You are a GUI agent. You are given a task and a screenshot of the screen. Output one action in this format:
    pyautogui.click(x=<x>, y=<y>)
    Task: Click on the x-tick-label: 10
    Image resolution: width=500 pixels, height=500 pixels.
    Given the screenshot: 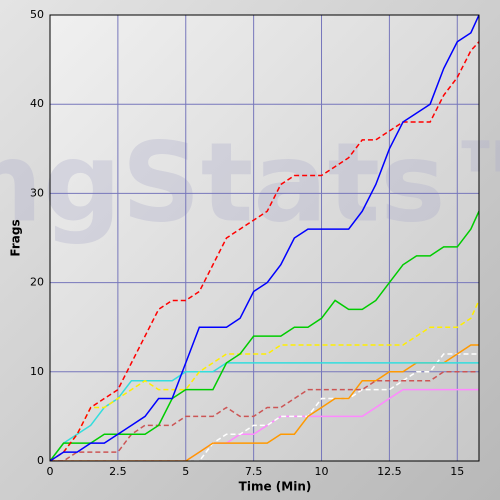 What is the action you would take?
    pyautogui.click(x=322, y=471)
    